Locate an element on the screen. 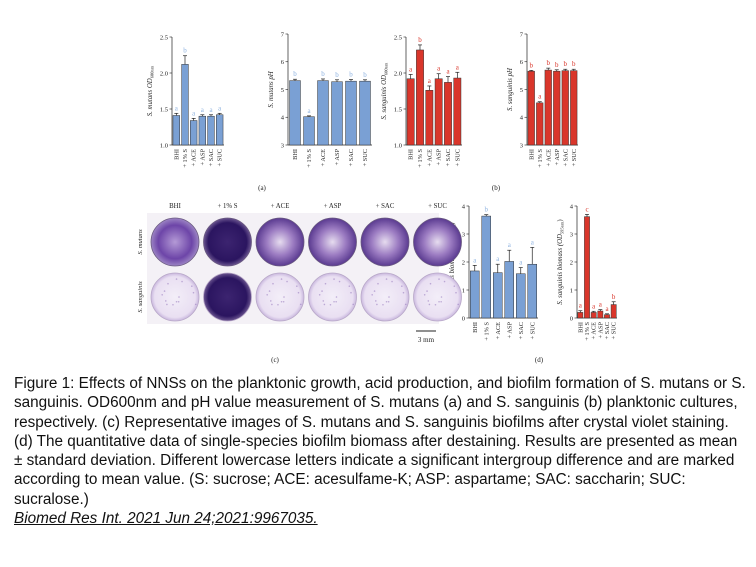 This screenshot has height=567, width=756. y-tick-label: 2.0 is located at coordinates (398, 73).